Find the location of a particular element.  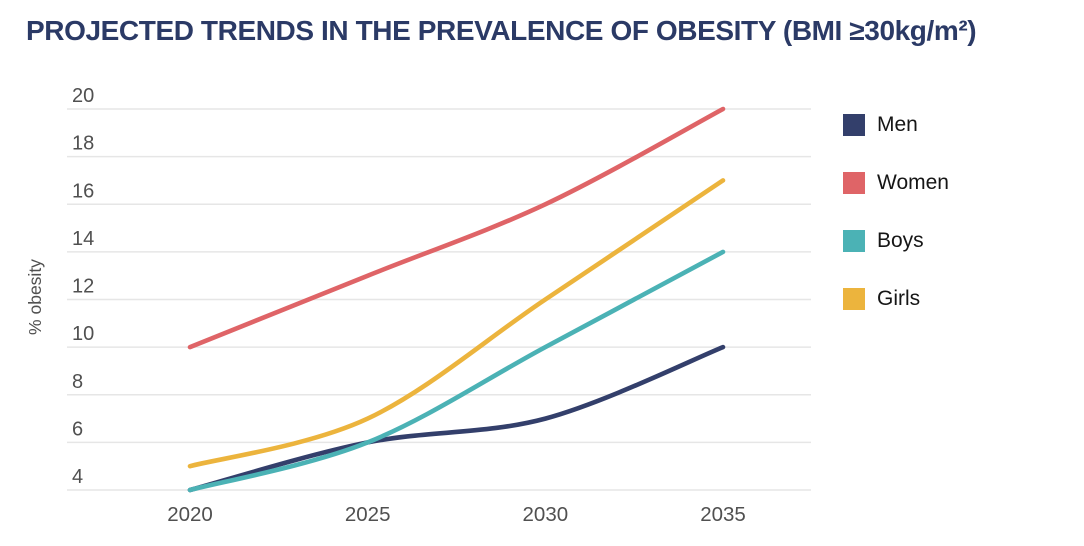

ytick-label-18: 18 is located at coordinates (83, 144).